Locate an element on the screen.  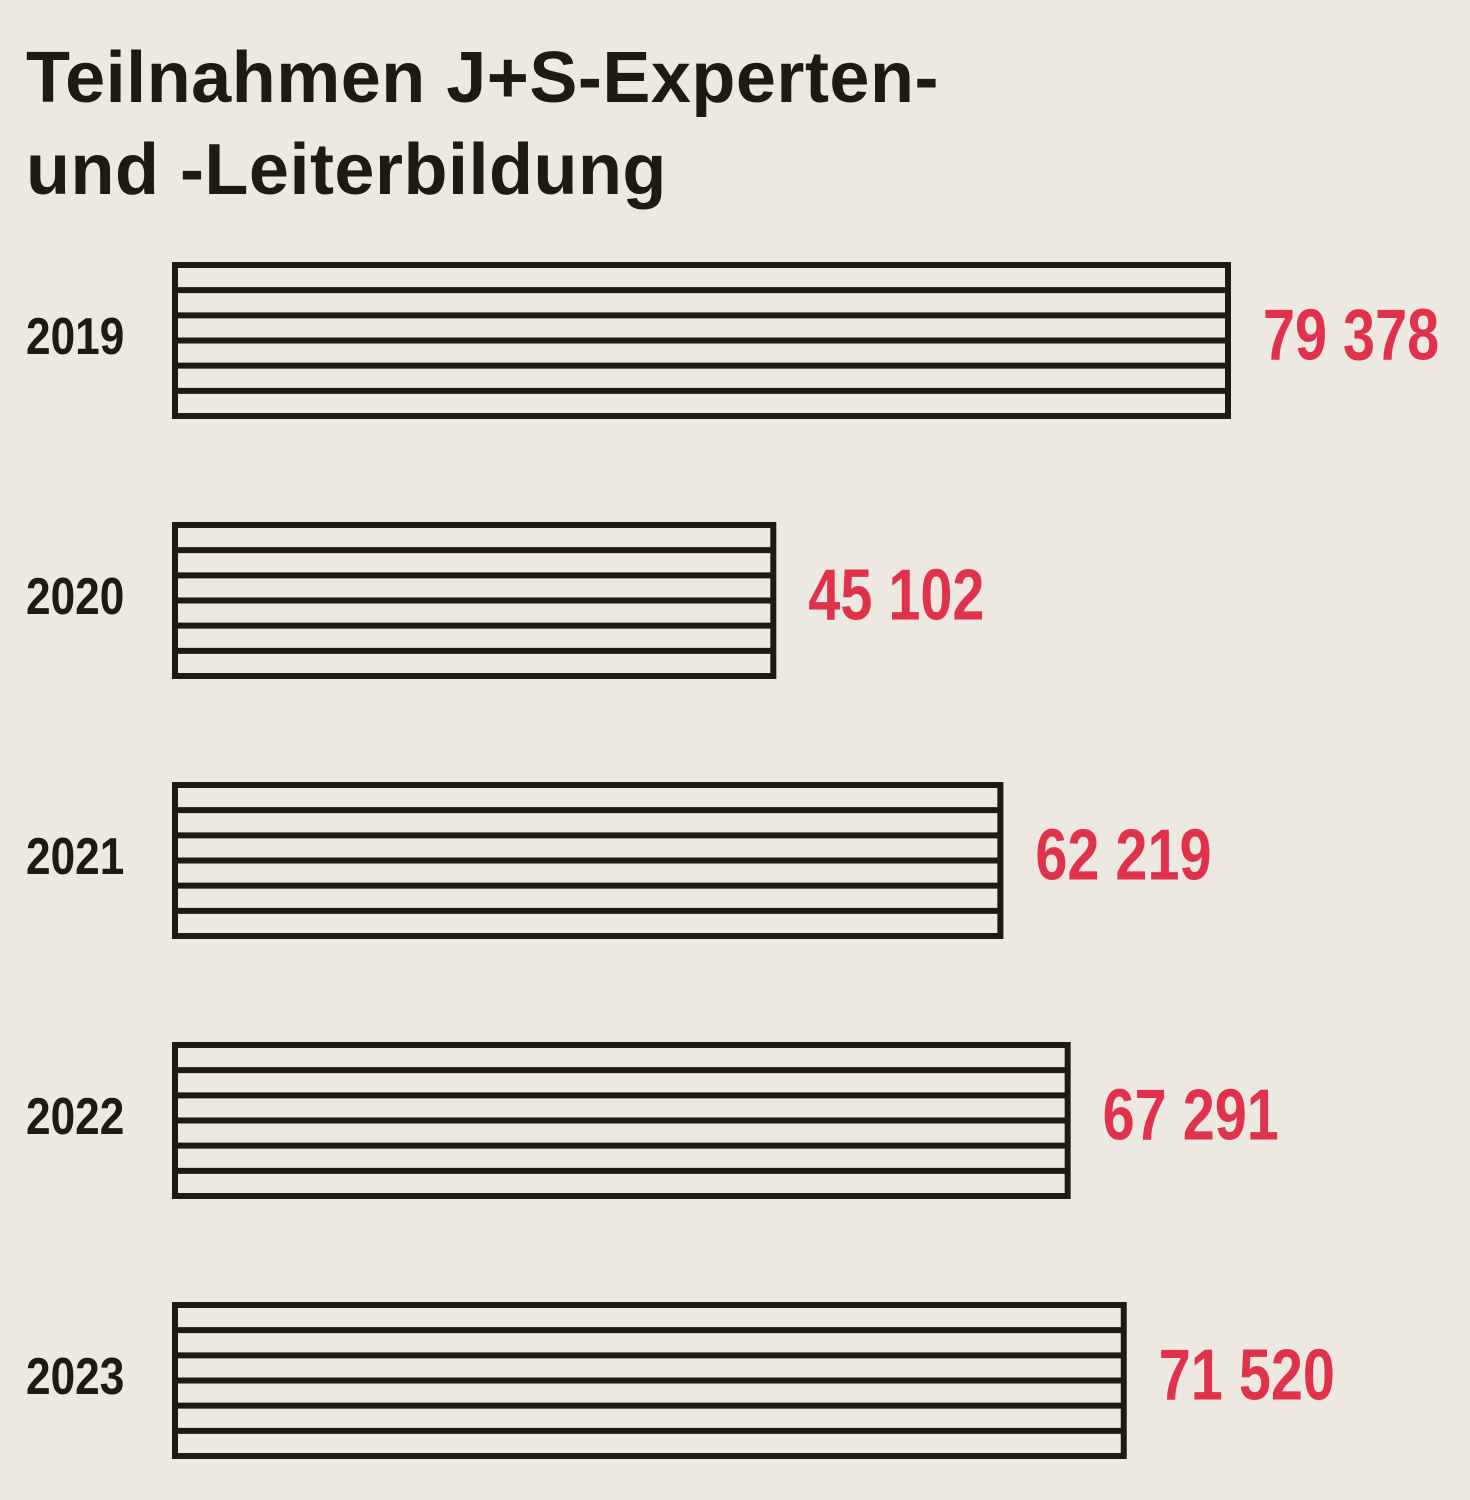
value-label: 45 102 is located at coordinates (896, 594).